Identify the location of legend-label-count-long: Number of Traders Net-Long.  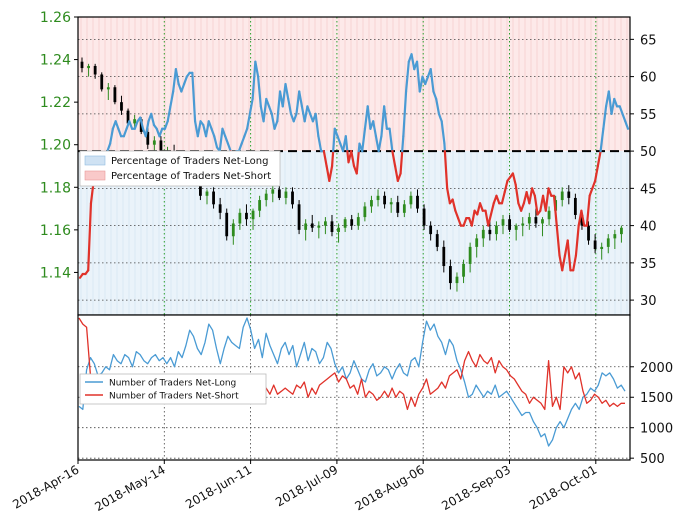
(172, 384).